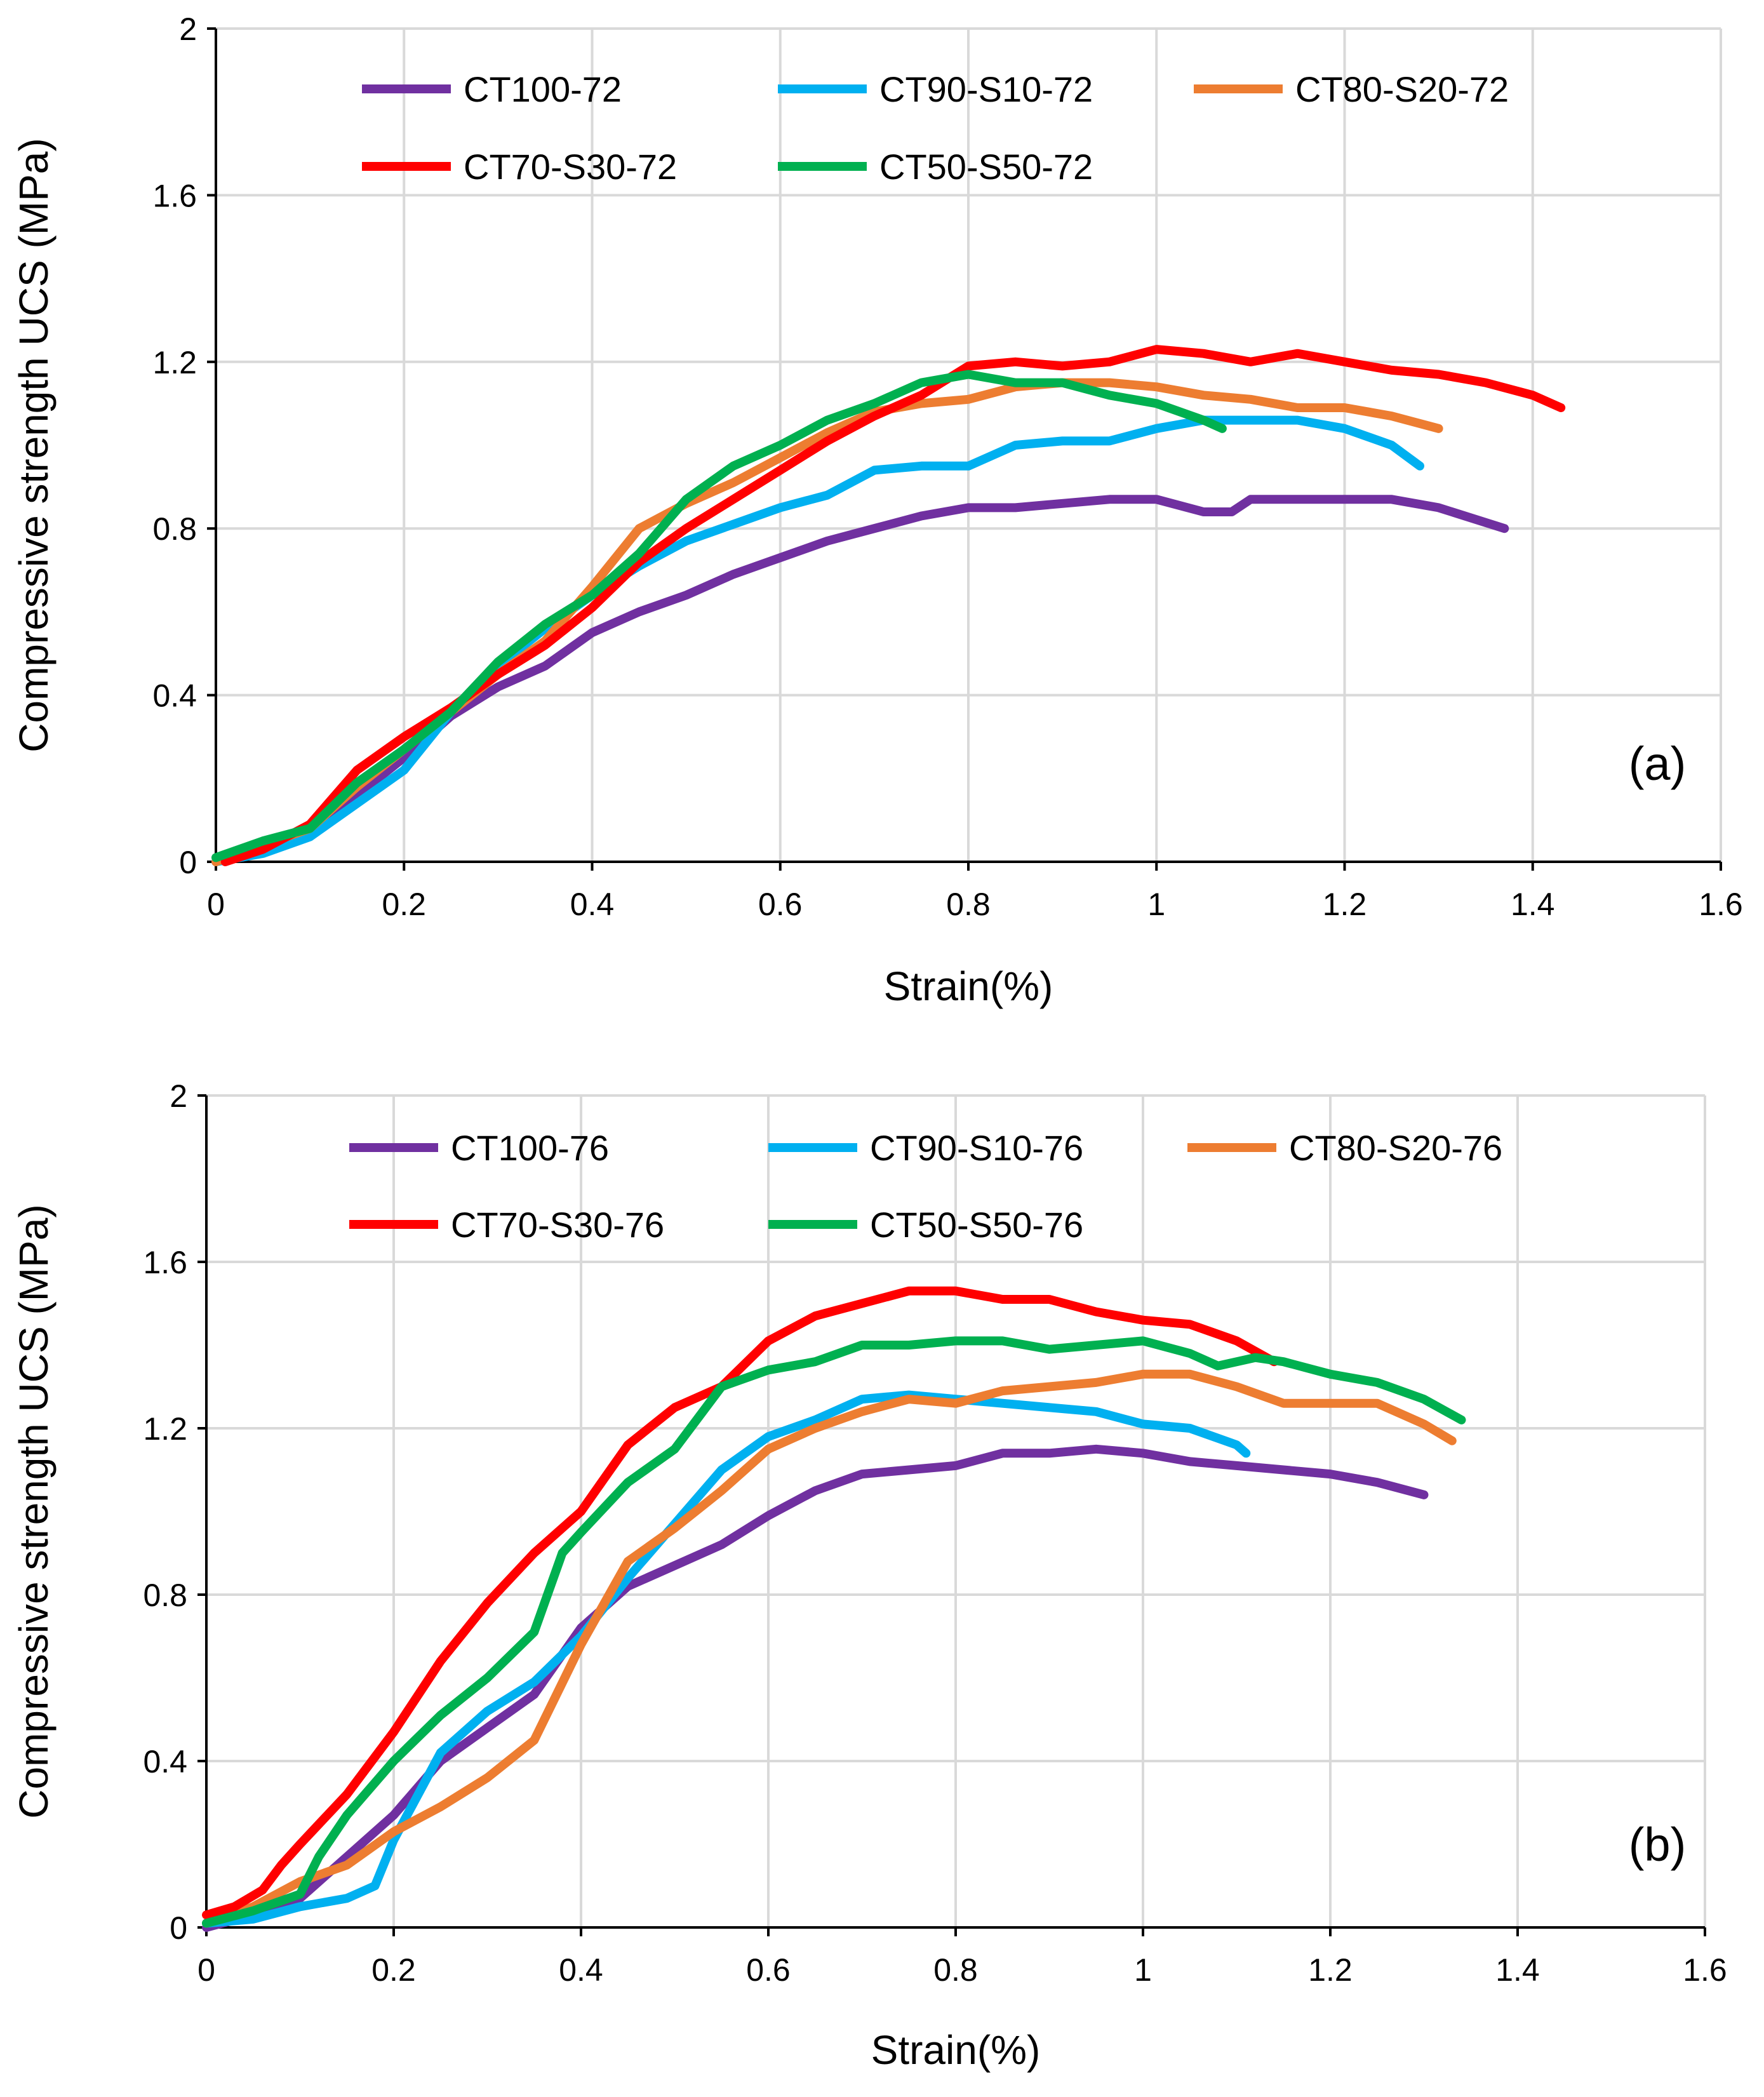 The height and width of the screenshot is (2097, 1764). What do you see at coordinates (543, 89) in the screenshot?
I see `legend-label: CT100-72` at bounding box center [543, 89].